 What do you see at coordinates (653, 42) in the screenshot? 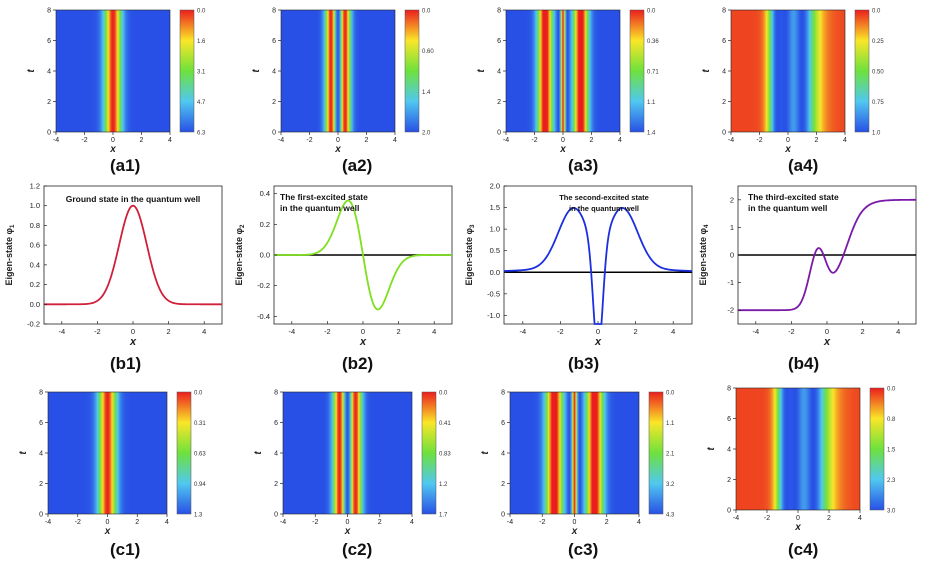
I see `colorbar-tick-label: 0.36` at bounding box center [653, 42].